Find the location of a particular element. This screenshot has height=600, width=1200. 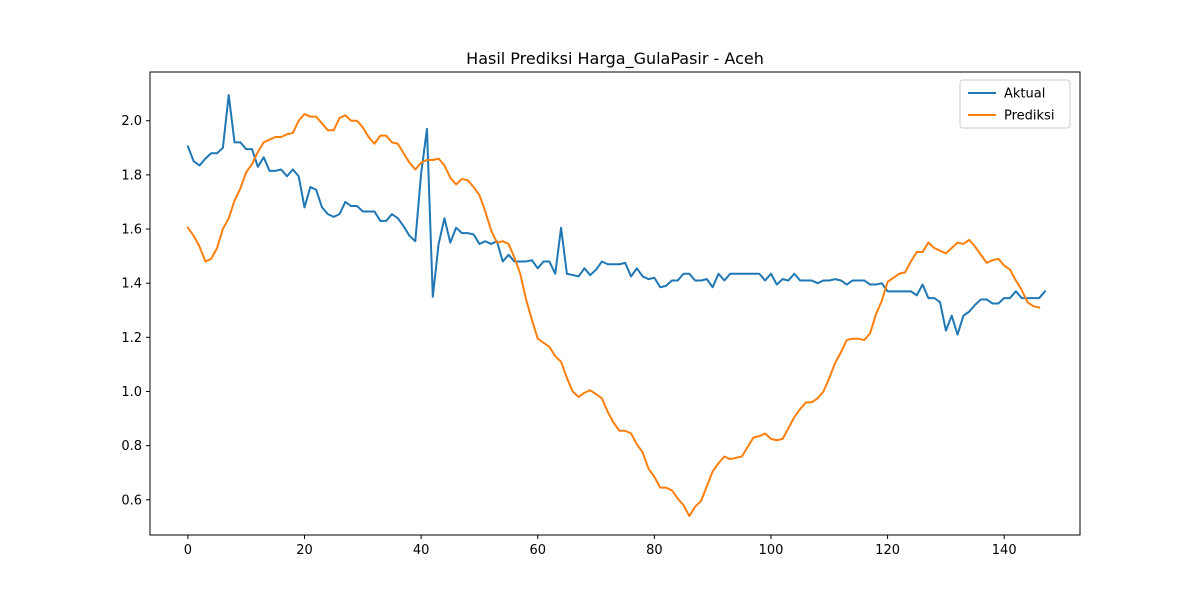

y-tick-label: 1.0 is located at coordinates (131, 392).